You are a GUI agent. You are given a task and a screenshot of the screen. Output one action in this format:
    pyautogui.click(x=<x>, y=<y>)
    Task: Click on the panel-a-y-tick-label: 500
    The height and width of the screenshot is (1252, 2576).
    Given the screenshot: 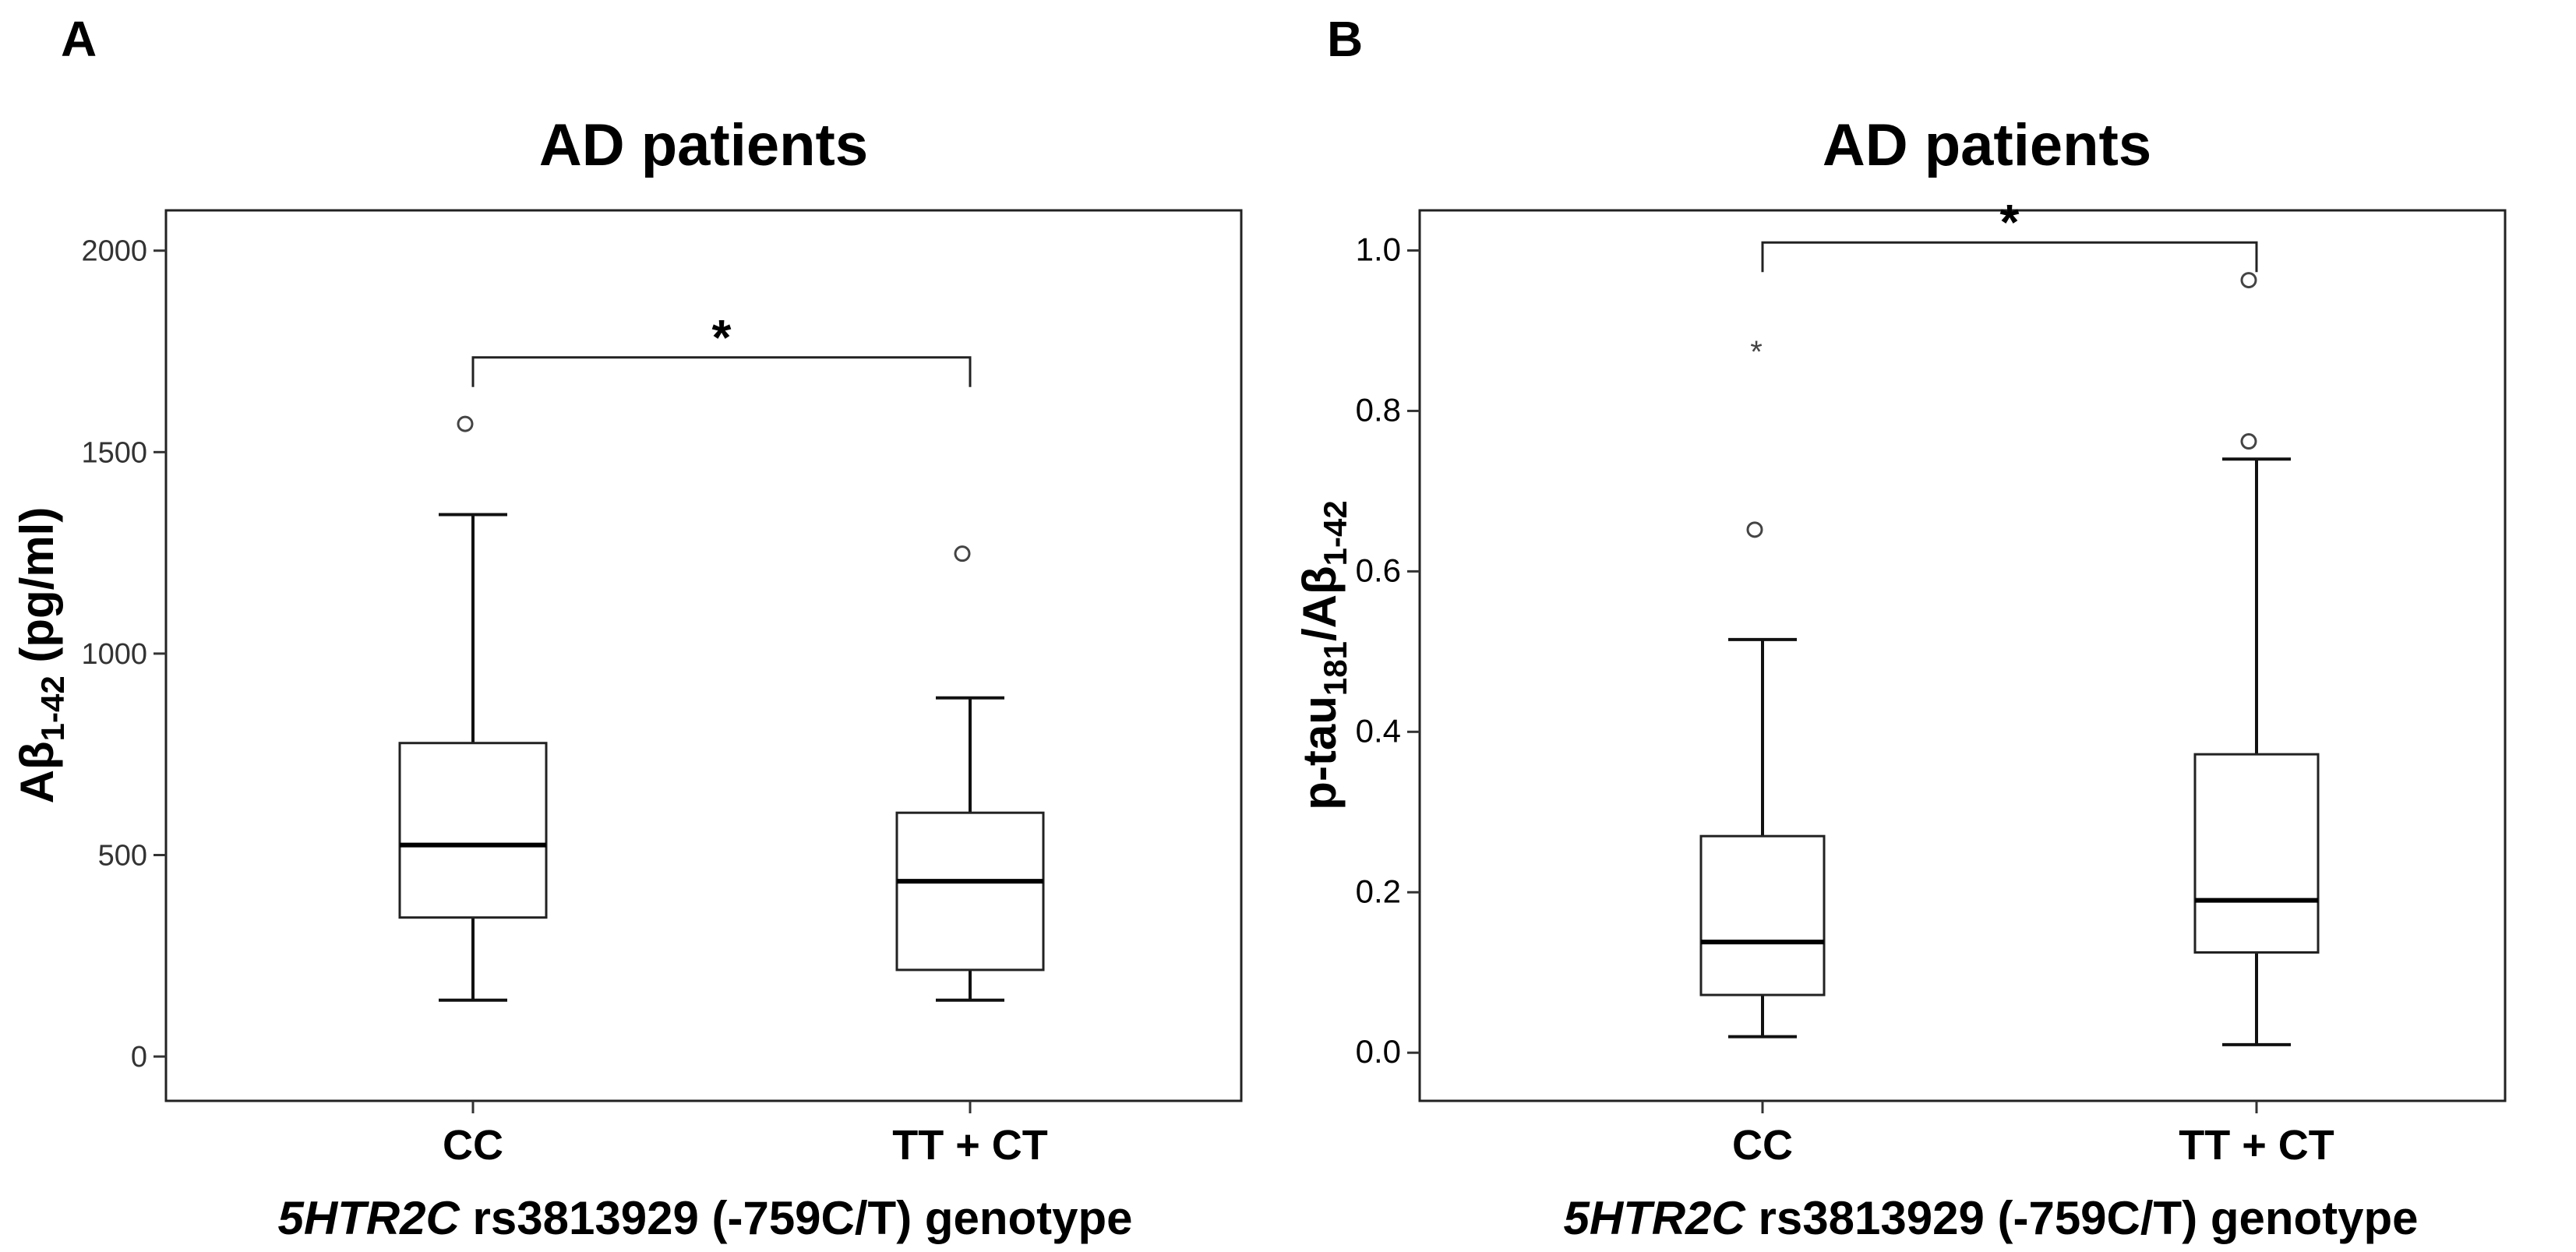 What is the action you would take?
    pyautogui.click(x=122, y=856)
    